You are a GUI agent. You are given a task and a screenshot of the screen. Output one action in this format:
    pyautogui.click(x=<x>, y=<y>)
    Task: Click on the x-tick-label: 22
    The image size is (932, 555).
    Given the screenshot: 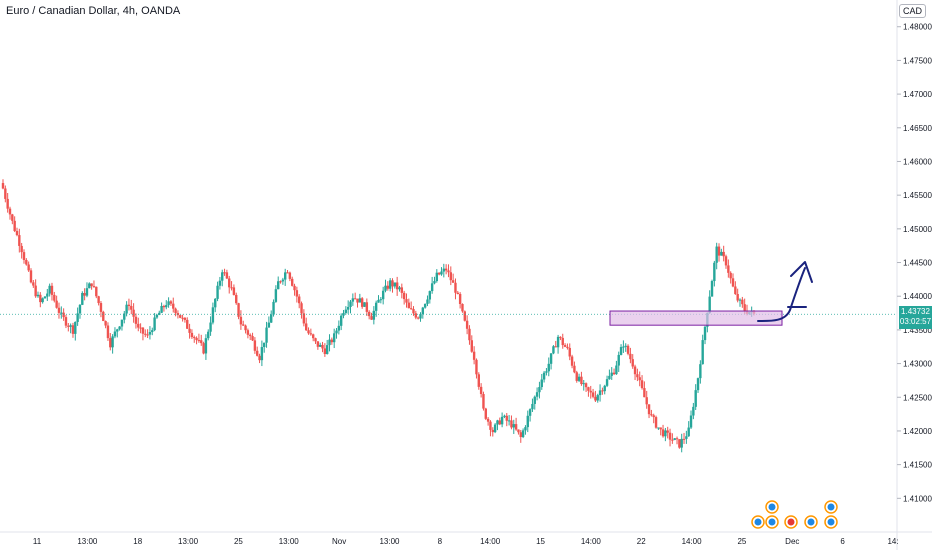 What is the action you would take?
    pyautogui.click(x=641, y=541)
    